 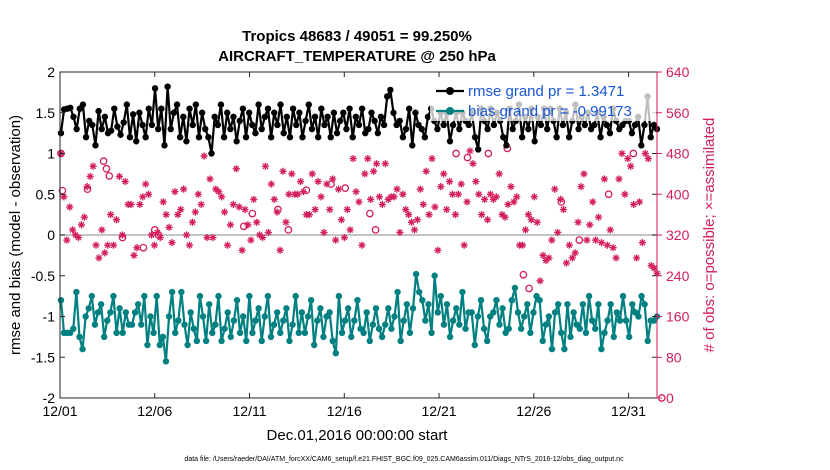 I want to click on x-tick-label: 12/26, so click(x=533, y=411).